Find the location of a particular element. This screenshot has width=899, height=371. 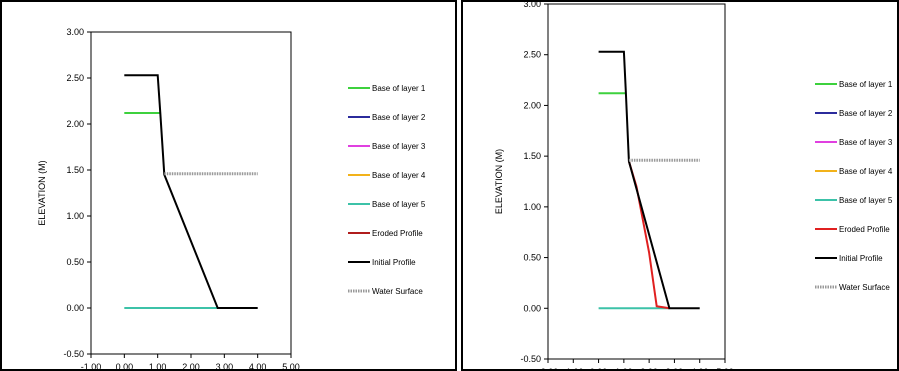

x-tick-label: -2.00 is located at coordinates (548, 368).